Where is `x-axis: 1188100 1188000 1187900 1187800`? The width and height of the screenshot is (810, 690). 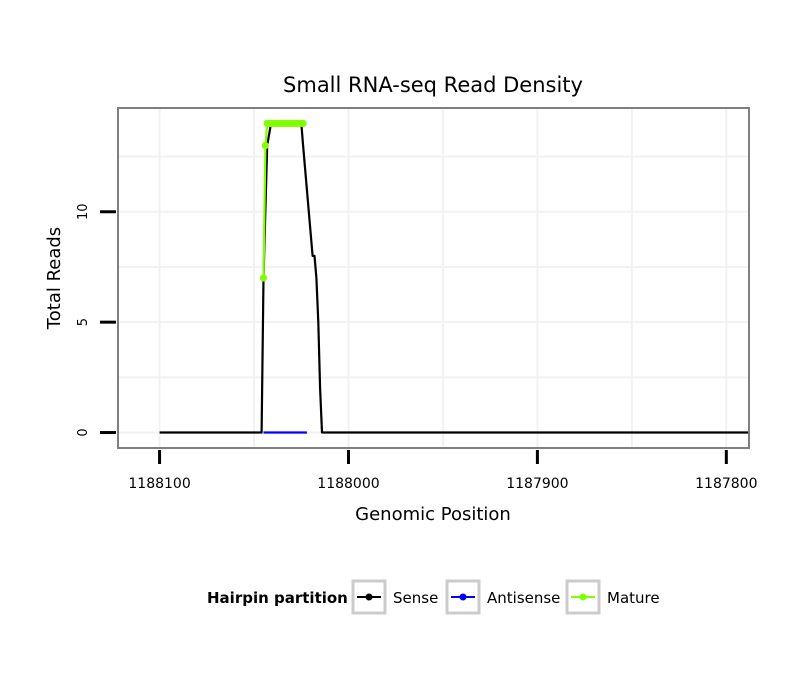 x-axis: 1188100 1188000 1187900 1187800 is located at coordinates (443, 471).